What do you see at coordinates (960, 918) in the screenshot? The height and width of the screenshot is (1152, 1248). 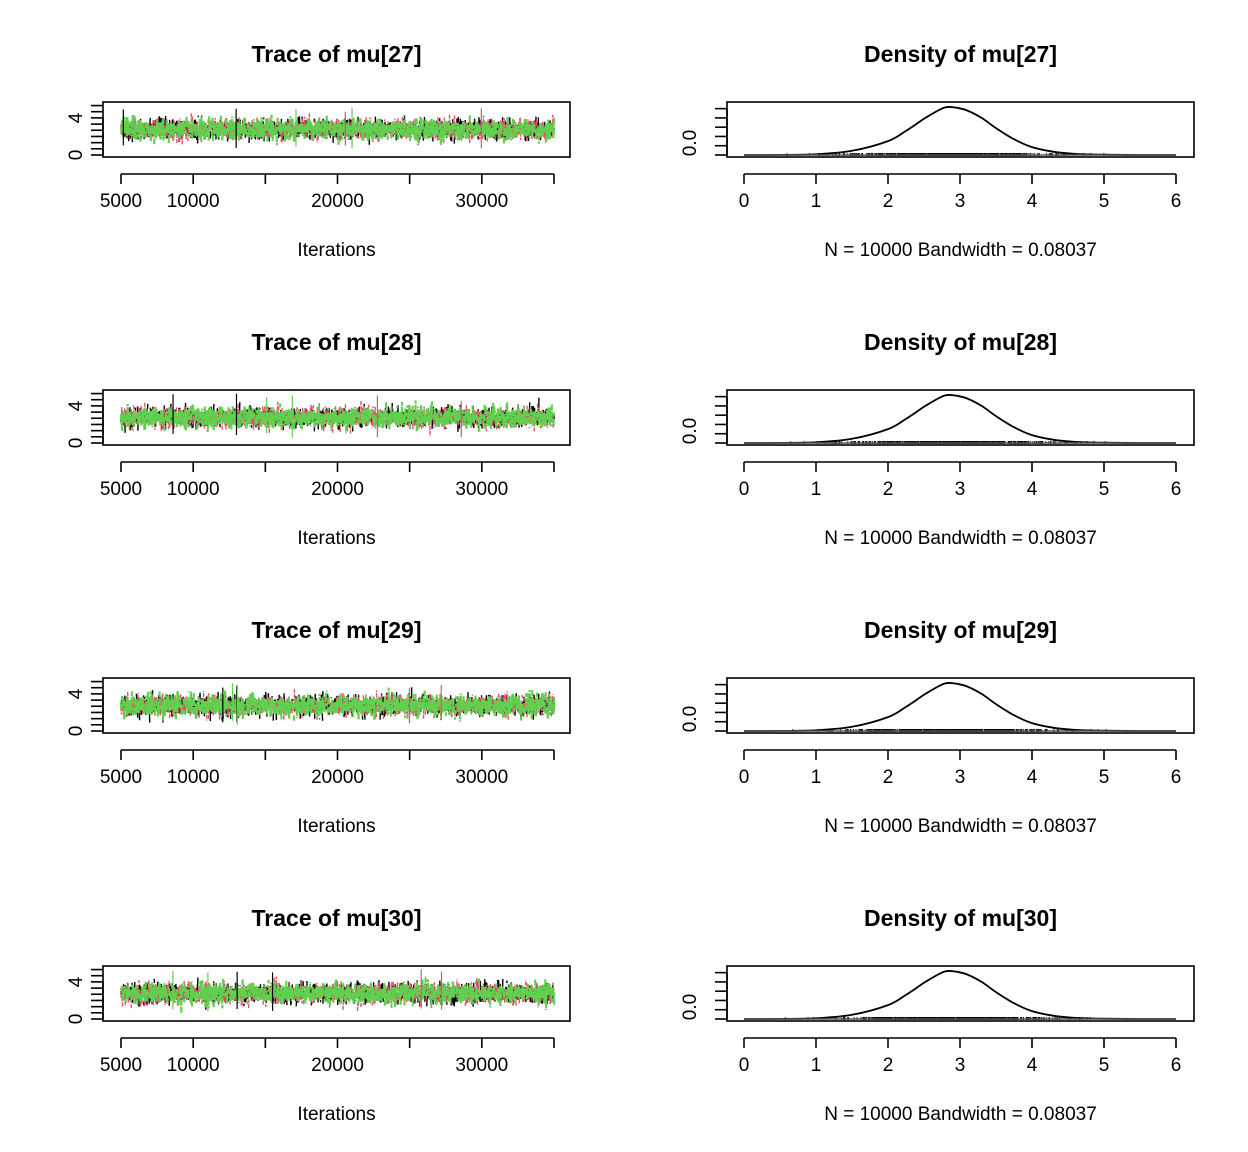 I see `panel-title: Density of mu[30]` at bounding box center [960, 918].